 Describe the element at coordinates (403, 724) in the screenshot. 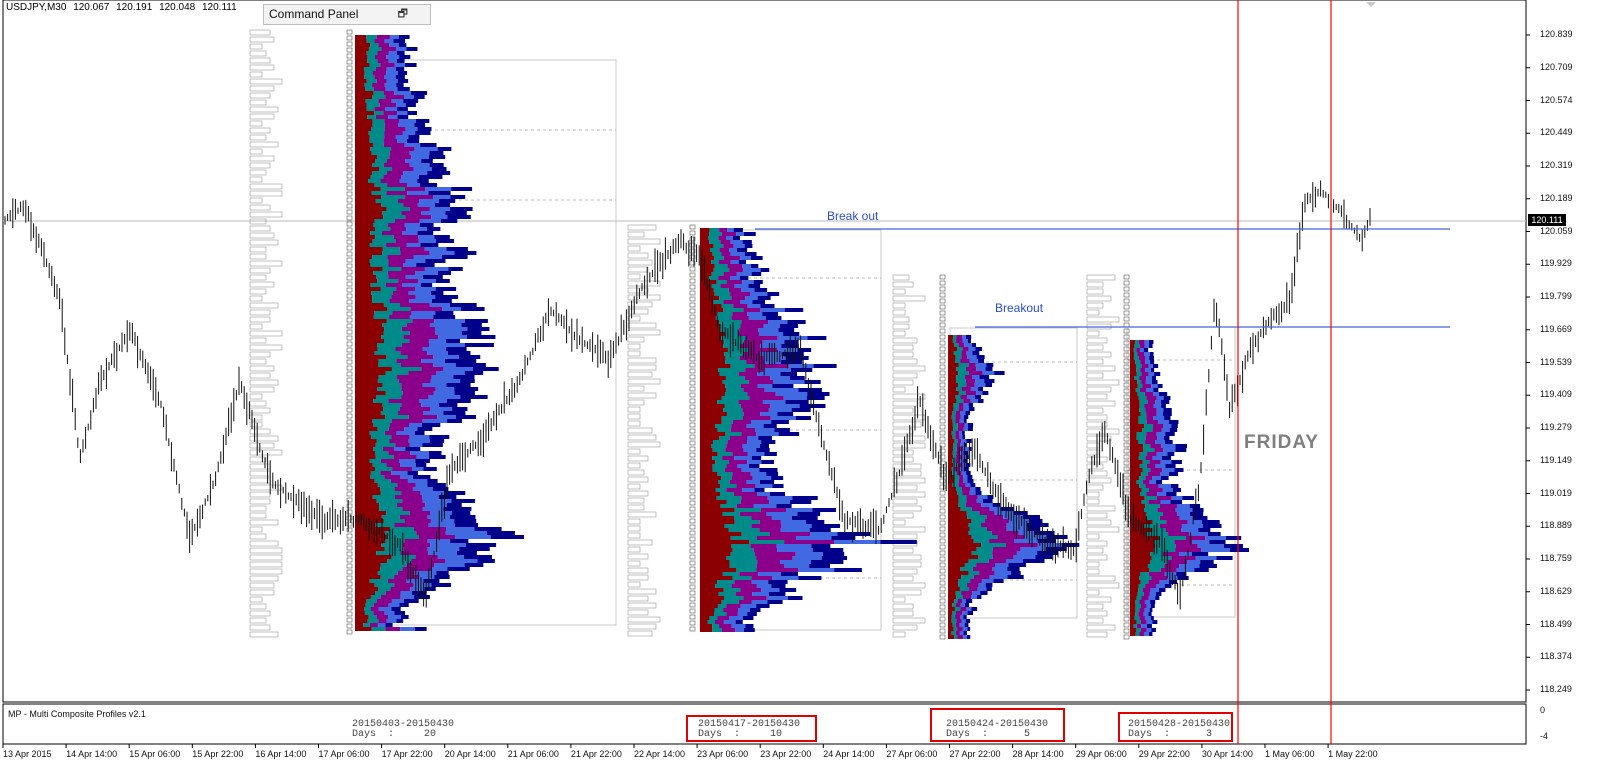

I see `profile-range: 20150403-20150430` at that location.